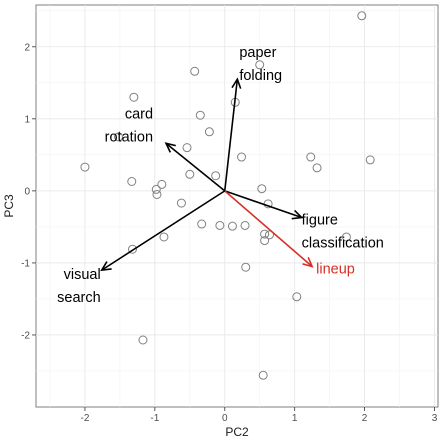 The image size is (440, 444). I want to click on vector-label: paper folding, so click(260, 64).